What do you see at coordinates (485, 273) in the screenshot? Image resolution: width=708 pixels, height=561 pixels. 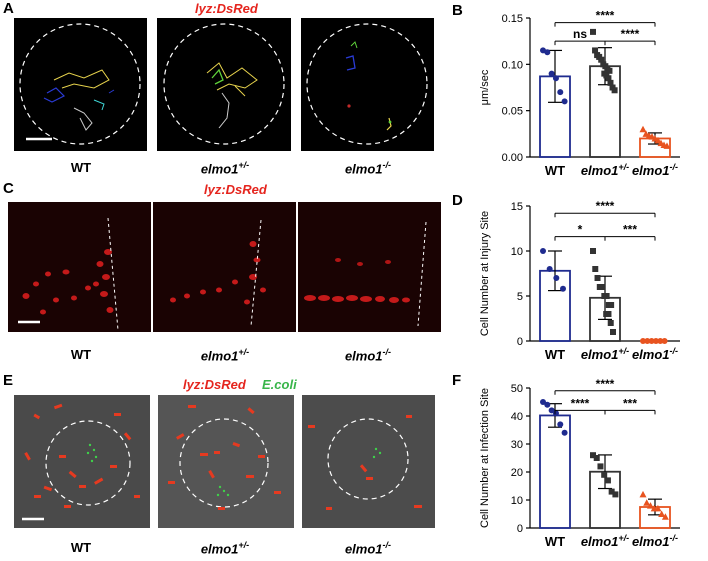 I see `y-axis-label: Cell Number at Injury Site` at bounding box center [485, 273].